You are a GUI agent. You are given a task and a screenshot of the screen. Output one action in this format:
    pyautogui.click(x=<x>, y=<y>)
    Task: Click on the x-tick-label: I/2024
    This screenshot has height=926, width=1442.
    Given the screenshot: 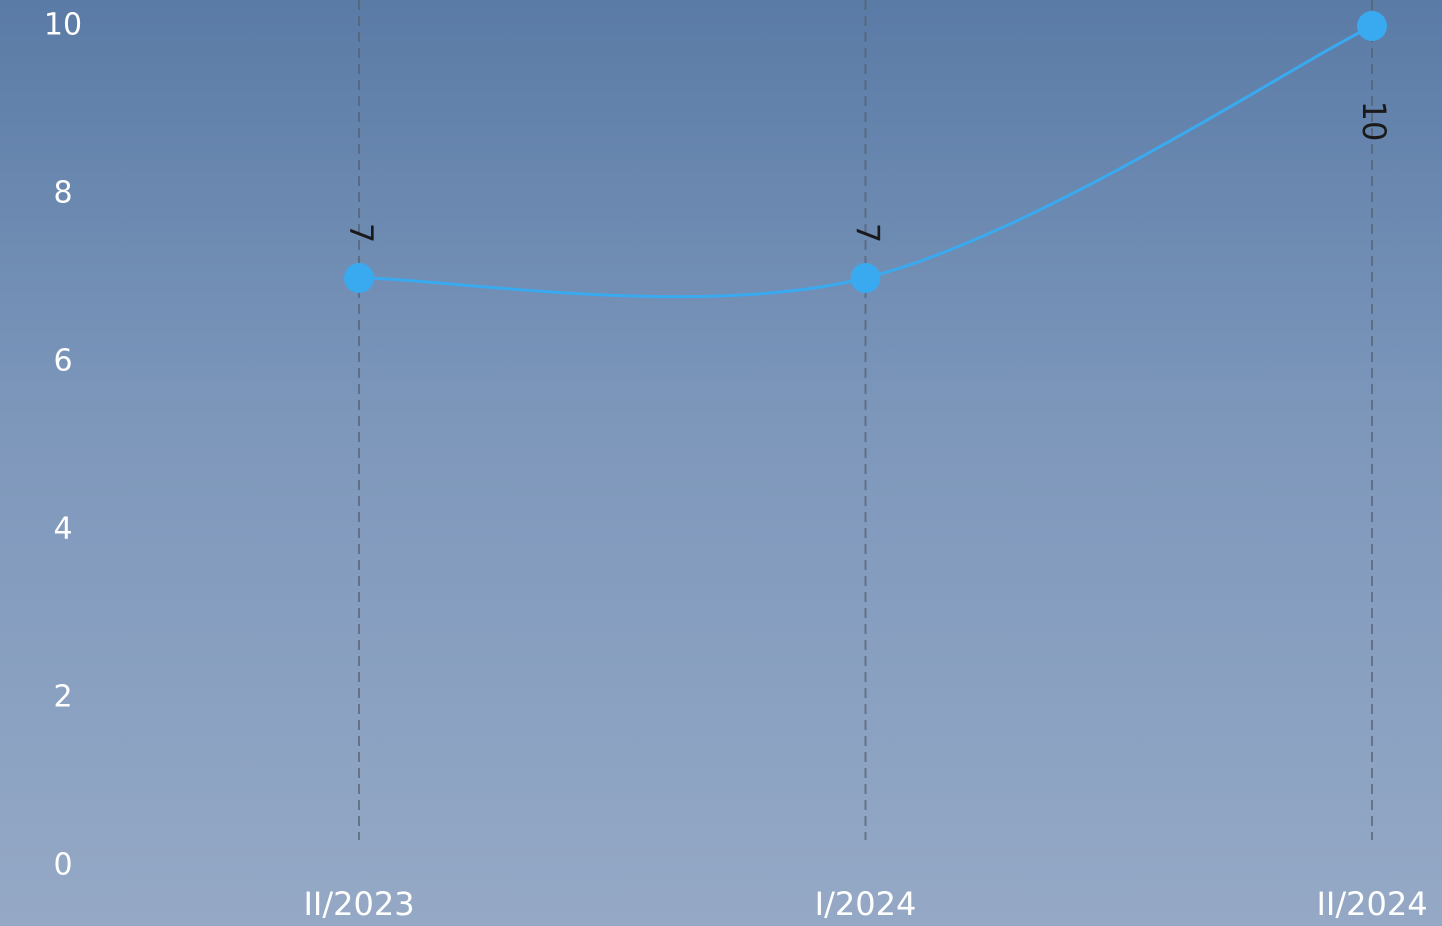 What is the action you would take?
    pyautogui.click(x=866, y=904)
    